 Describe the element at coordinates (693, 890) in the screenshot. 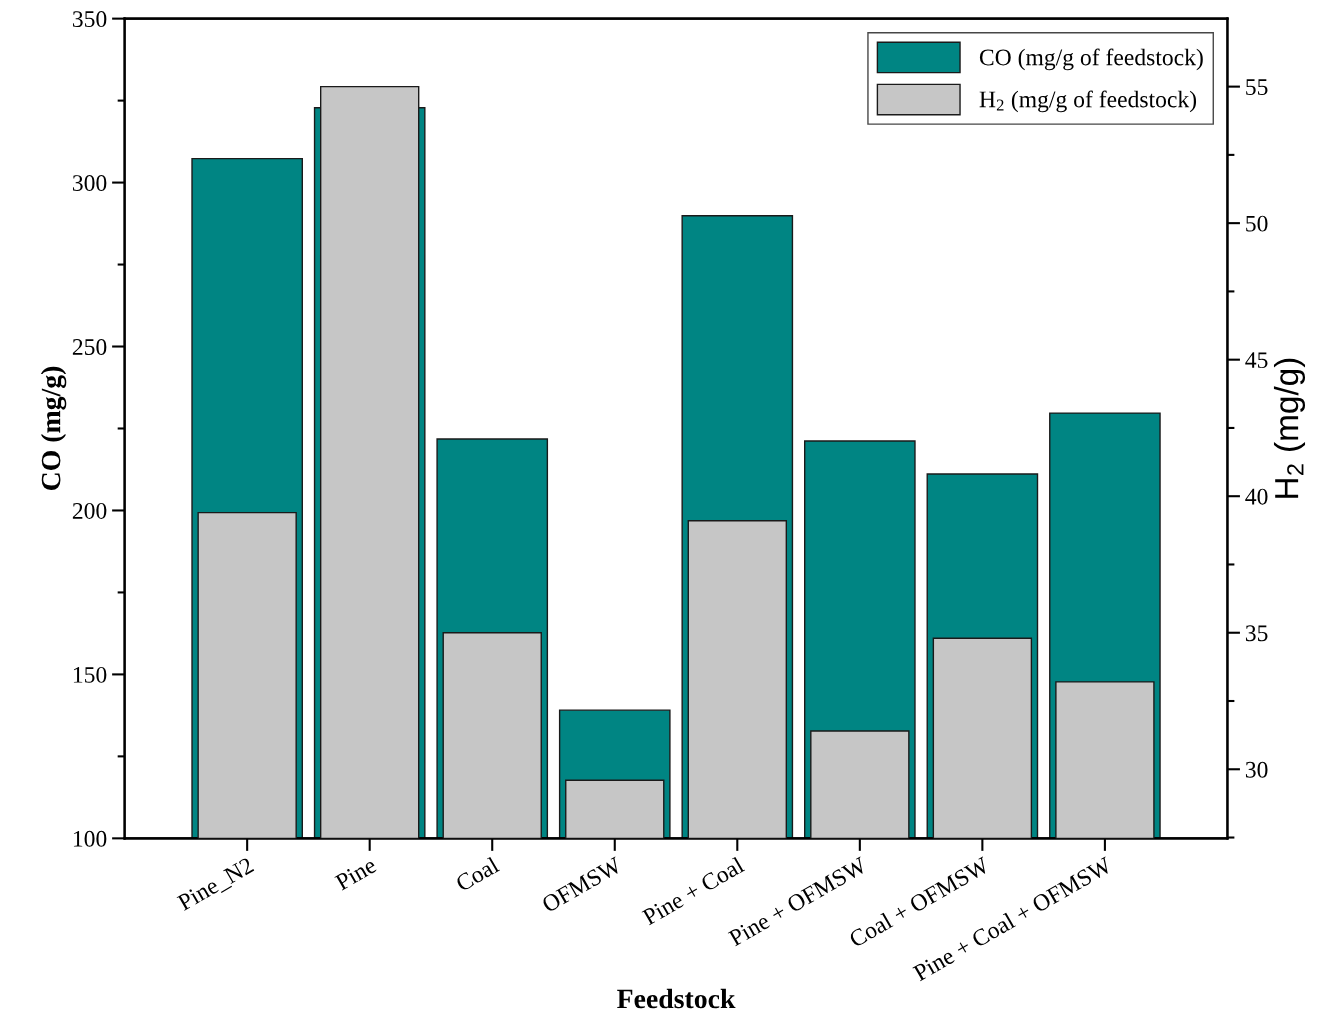

I see `x-tick-label: Pine + Coal` at that location.